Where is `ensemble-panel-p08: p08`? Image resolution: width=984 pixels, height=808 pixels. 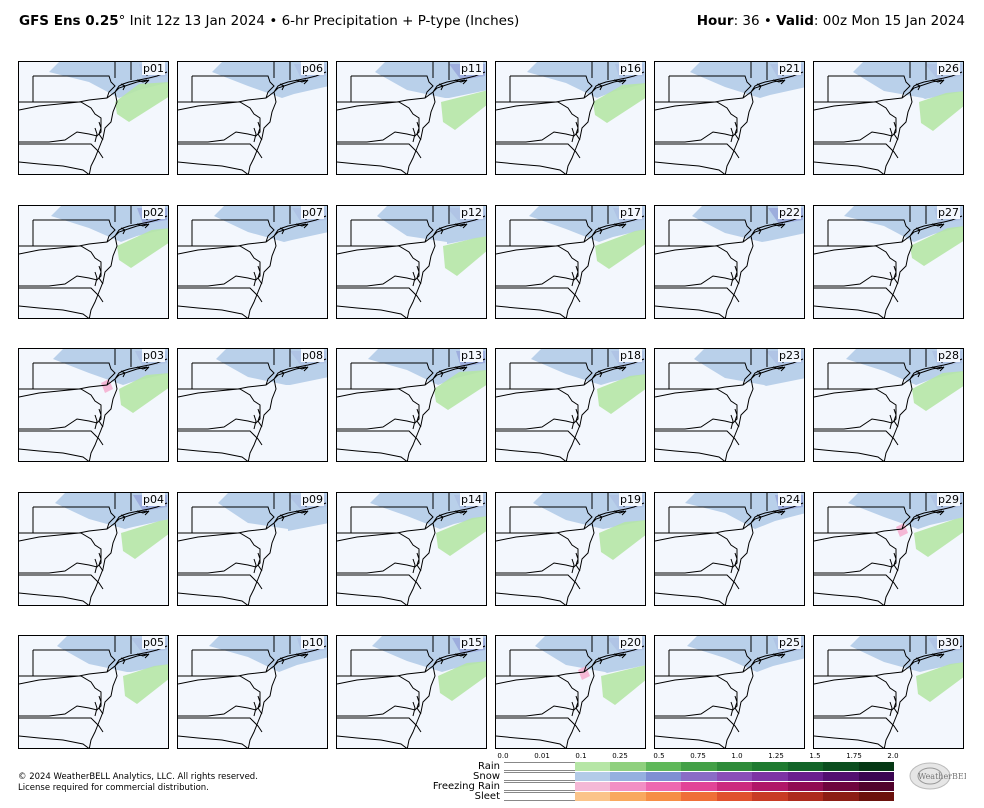
ensemble-panel-p08: p08 is located at coordinates (252, 405).